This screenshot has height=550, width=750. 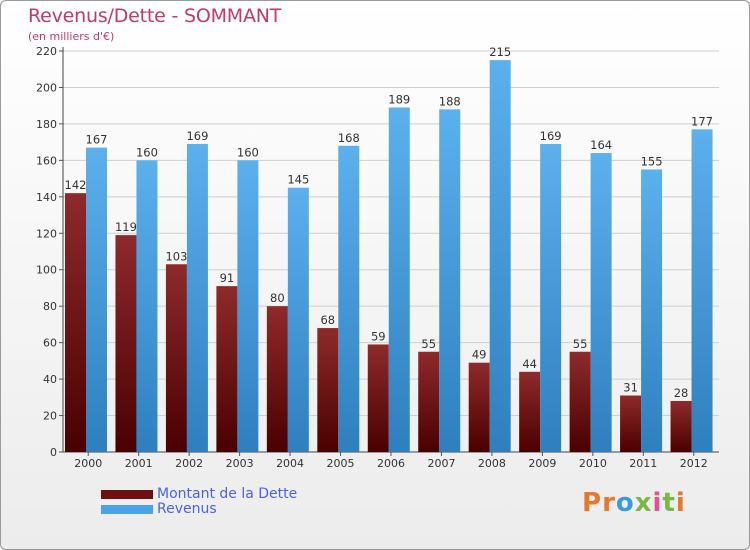 What do you see at coordinates (429, 401) in the screenshot?
I see `bar-dette-2007` at bounding box center [429, 401].